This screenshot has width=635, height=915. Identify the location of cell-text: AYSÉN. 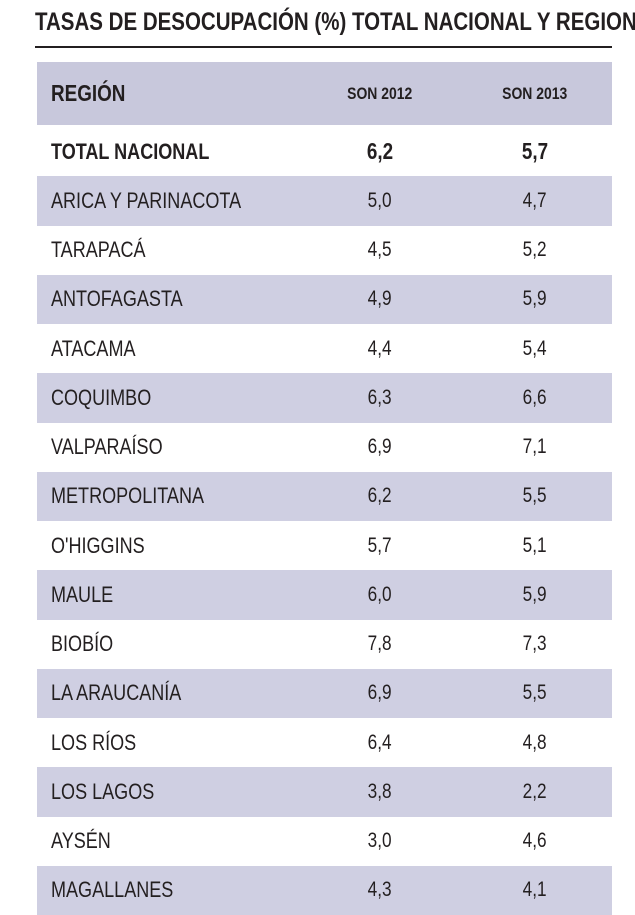
(81, 841).